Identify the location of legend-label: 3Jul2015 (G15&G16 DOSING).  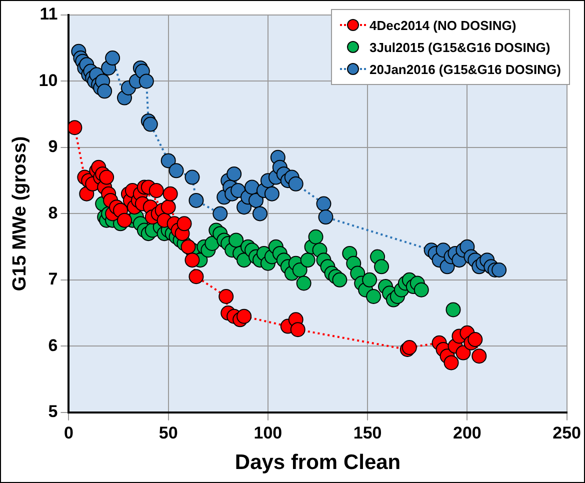
(460, 47).